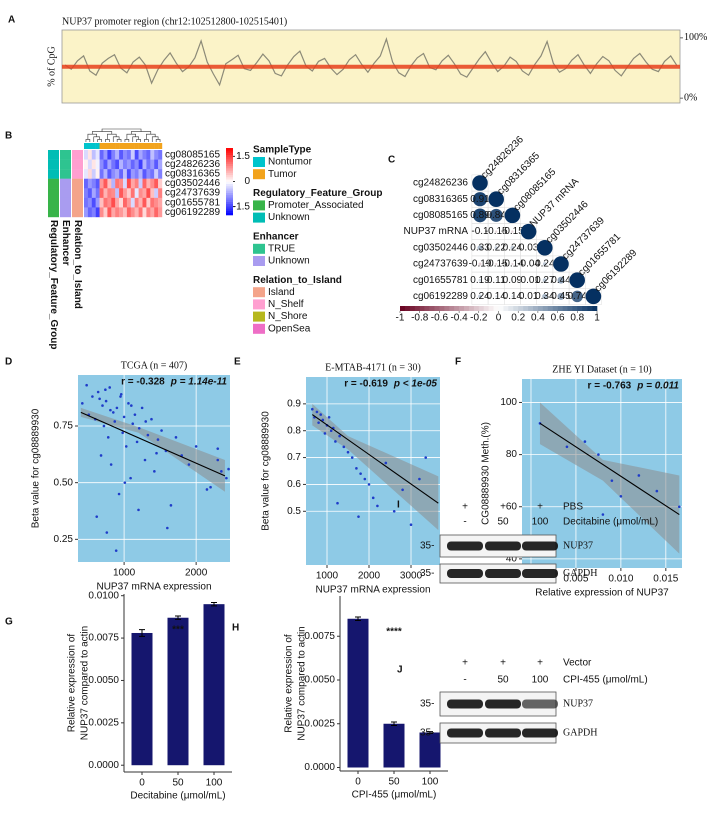  Describe the element at coordinates (512, 559) in the screenshot. I see `y-tick-label: 40` at that location.